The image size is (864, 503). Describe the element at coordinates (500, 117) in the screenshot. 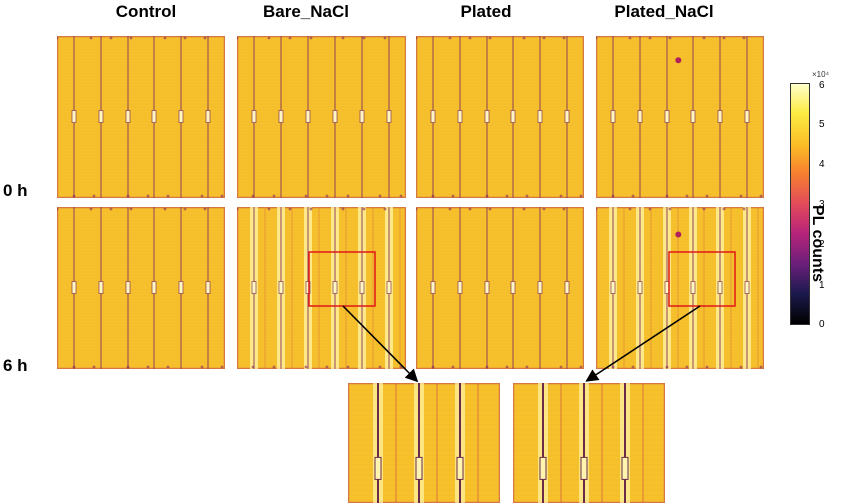

I see `pl-image-plated-0h` at that location.